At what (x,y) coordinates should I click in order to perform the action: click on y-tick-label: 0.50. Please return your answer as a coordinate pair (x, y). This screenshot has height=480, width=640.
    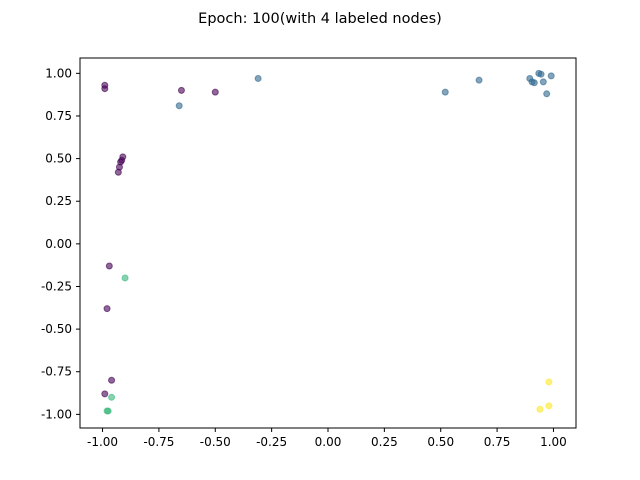
    Looking at the image, I should click on (58, 159).